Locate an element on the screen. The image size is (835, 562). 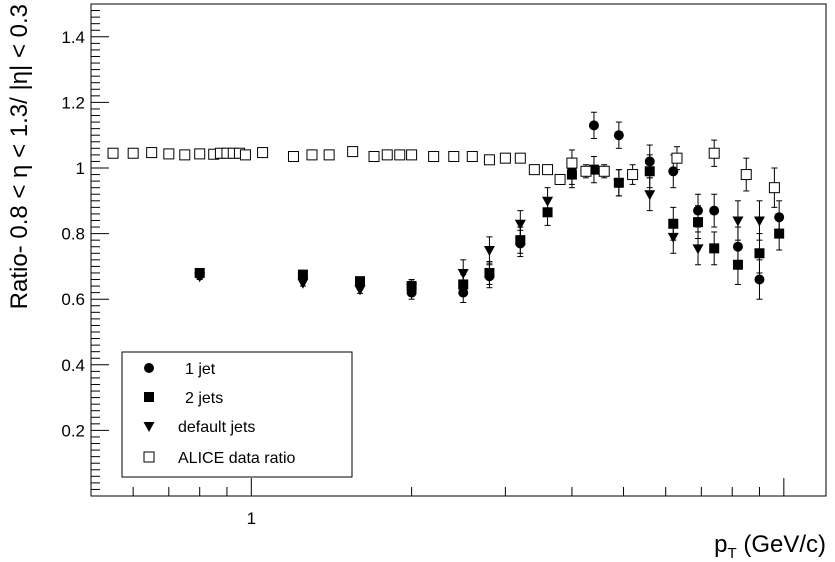
legend-entries: 1 jet 2 jets default jets ALICE data ratio is located at coordinates (219, 414).